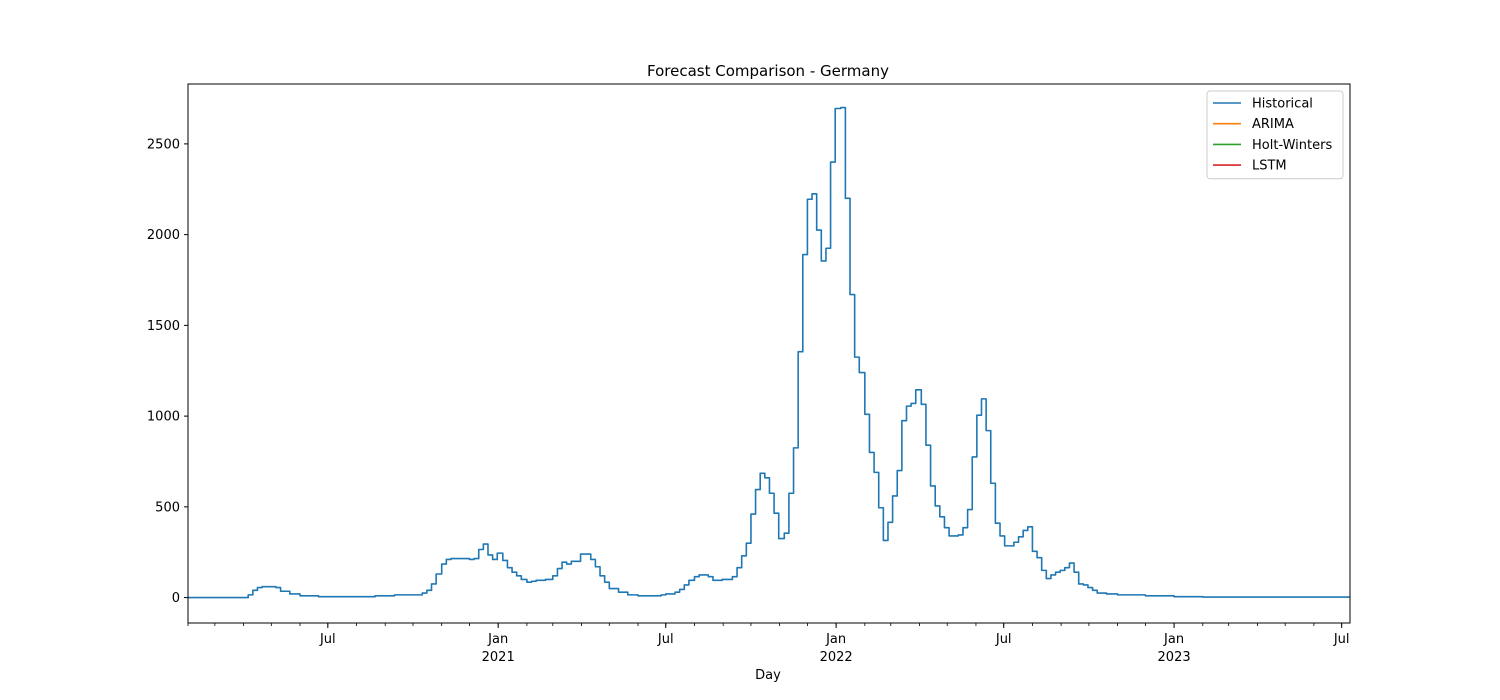 The width and height of the screenshot is (1500, 700). I want to click on legend-box, so click(1275, 135).